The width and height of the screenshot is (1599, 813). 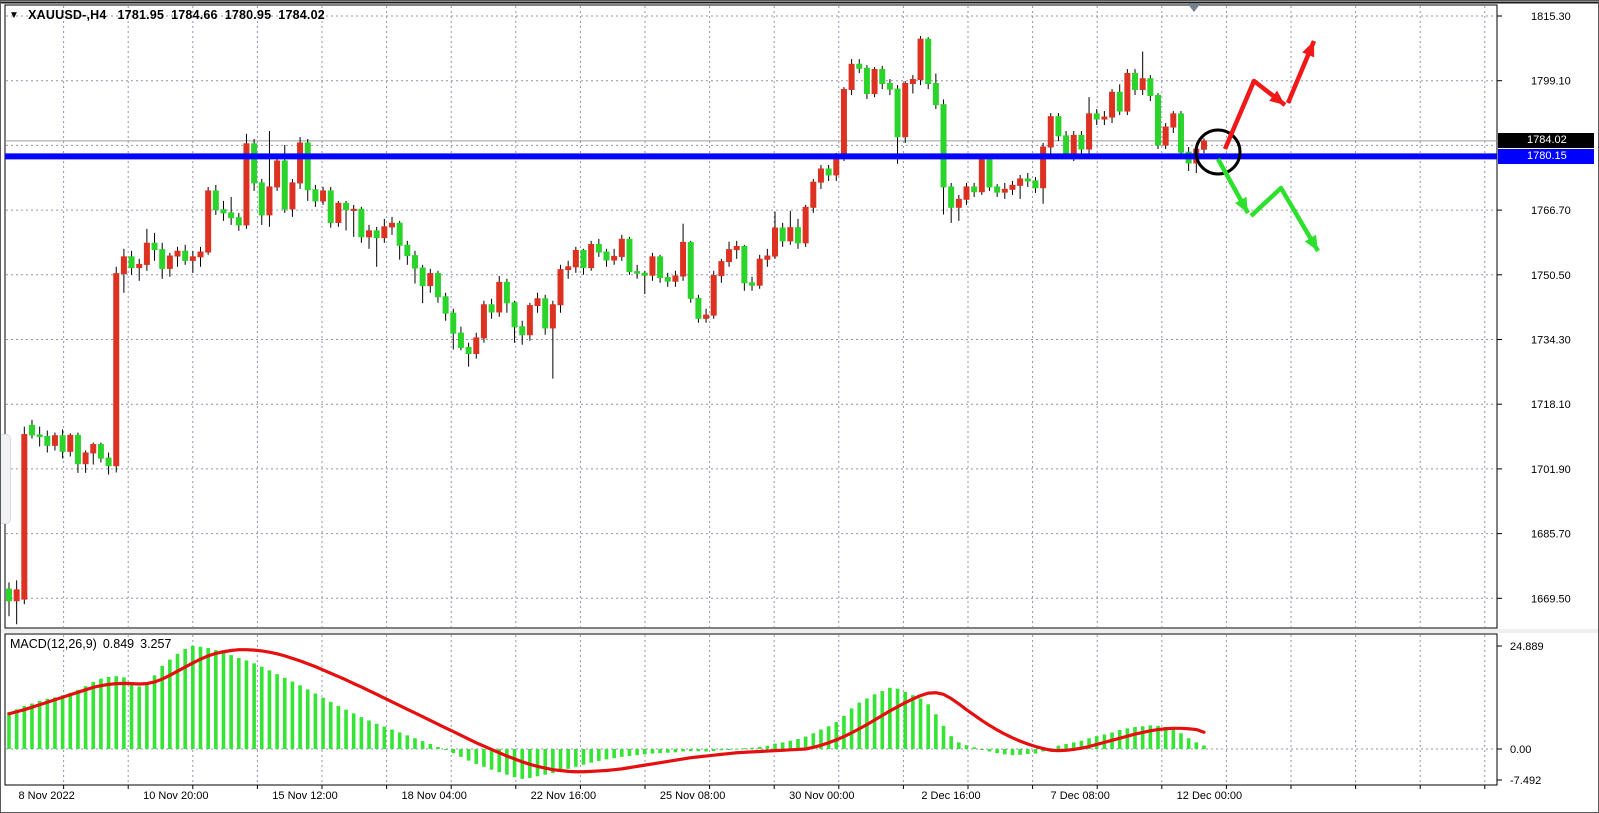 What do you see at coordinates (800, 631) in the screenshot?
I see `panel-splitter` at bounding box center [800, 631].